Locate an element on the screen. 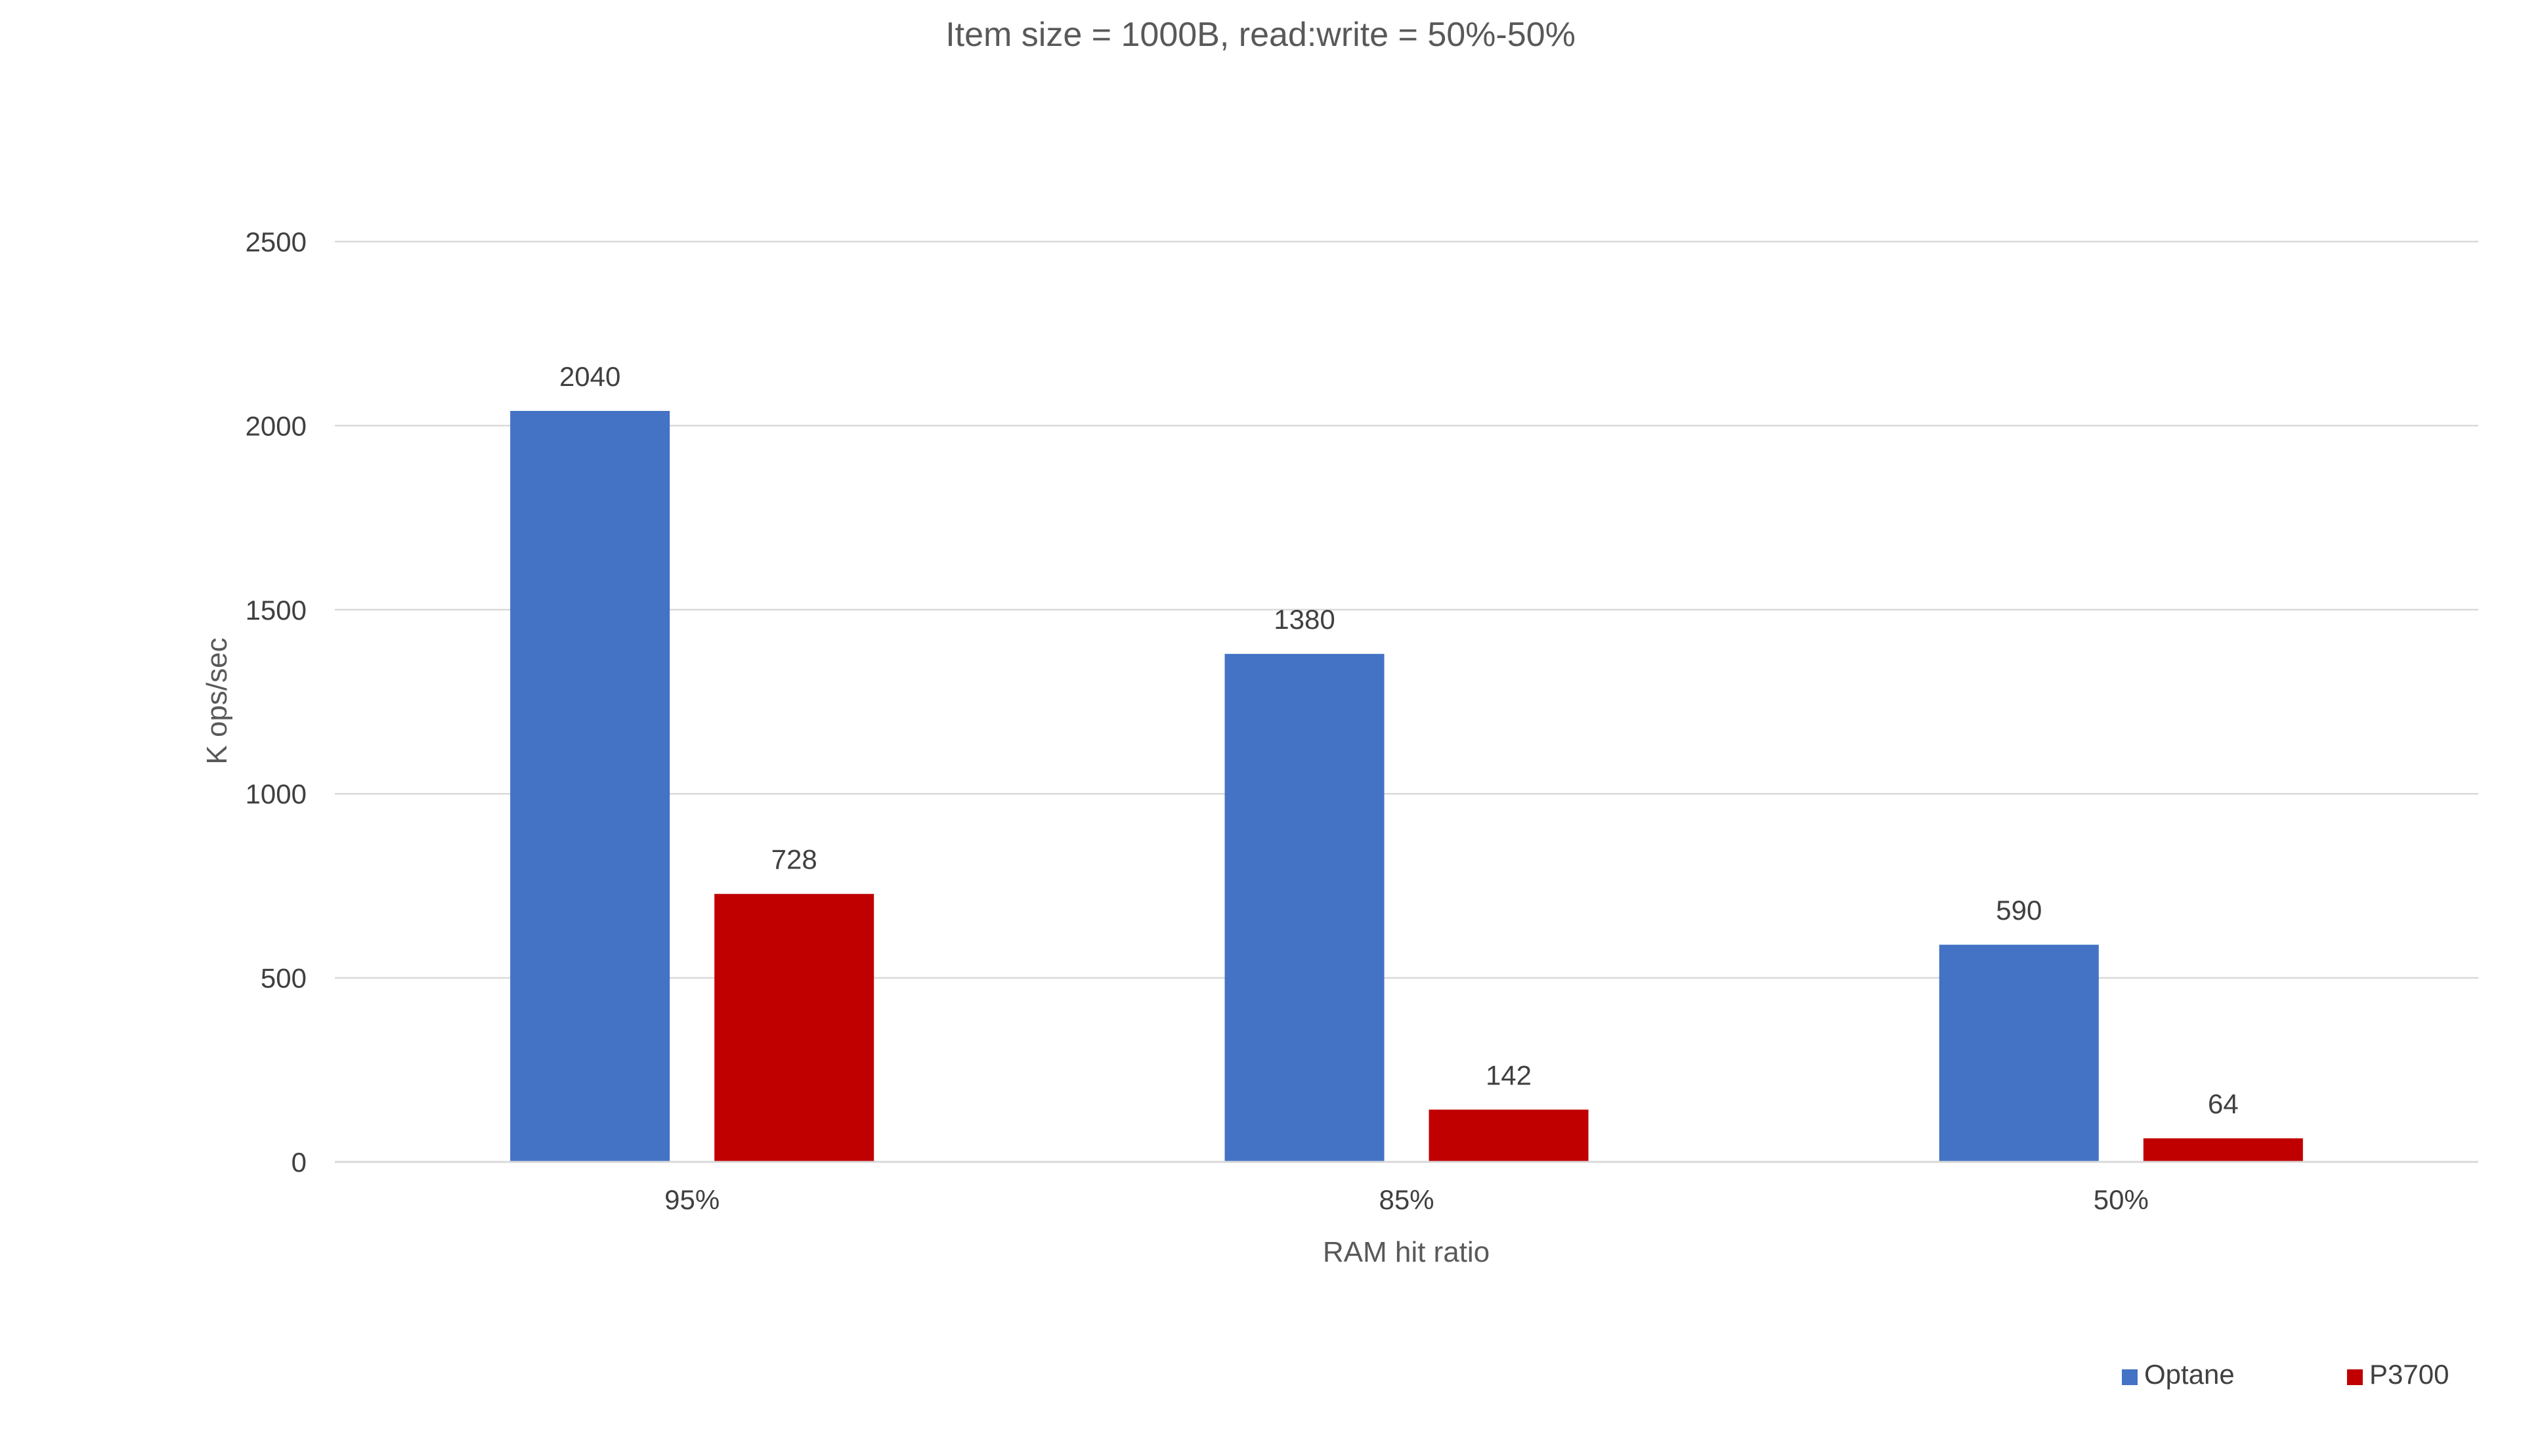 The width and height of the screenshot is (2521, 1456). legend-label-p3700: P3700 is located at coordinates (2409, 1374).